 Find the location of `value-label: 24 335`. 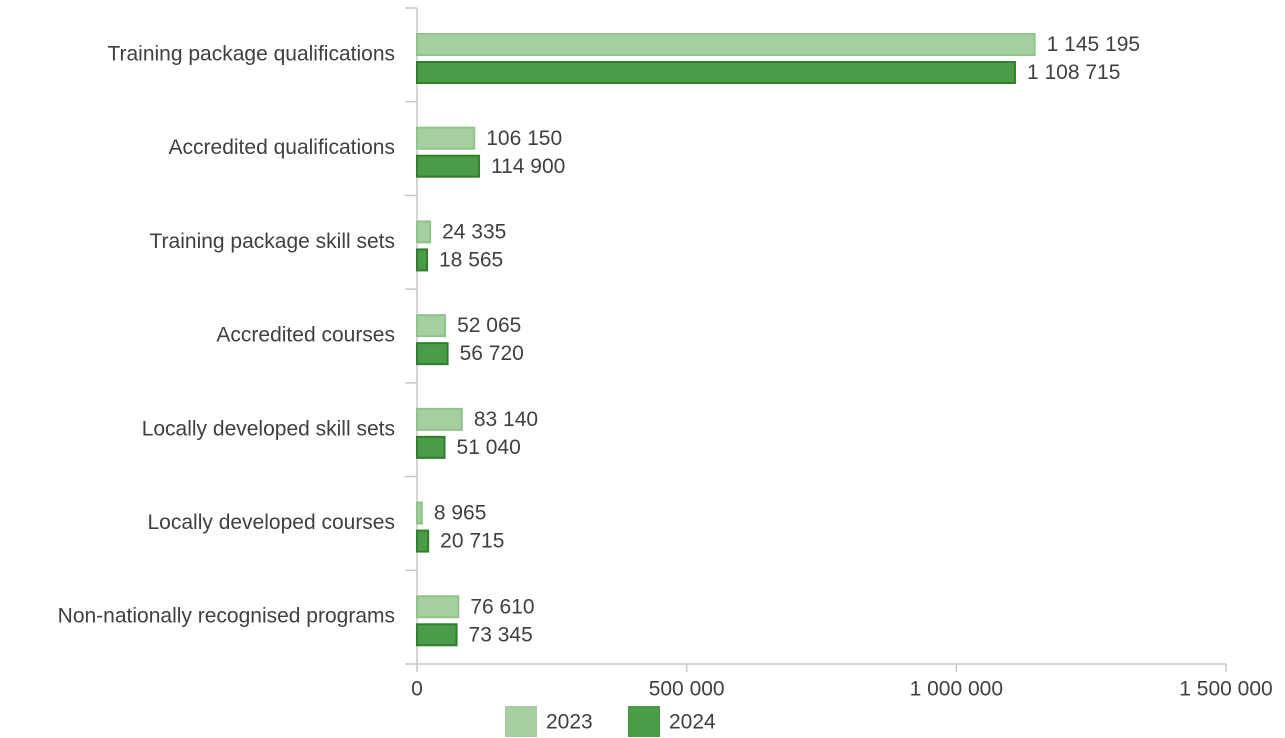

value-label: 24 335 is located at coordinates (474, 231).